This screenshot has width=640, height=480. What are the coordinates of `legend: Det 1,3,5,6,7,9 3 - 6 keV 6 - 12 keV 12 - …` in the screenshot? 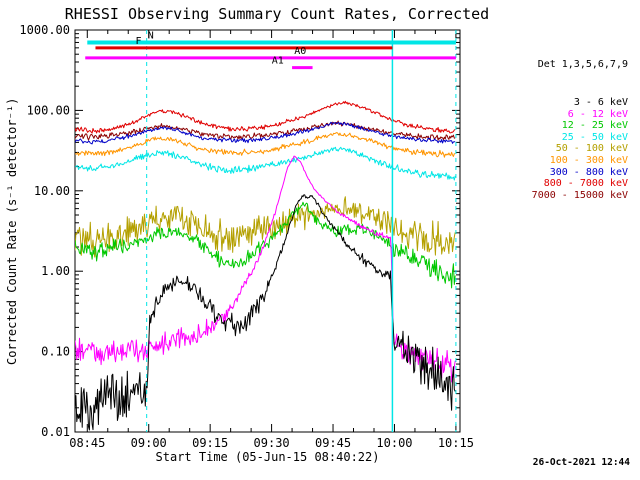 It's located at (558, 124).